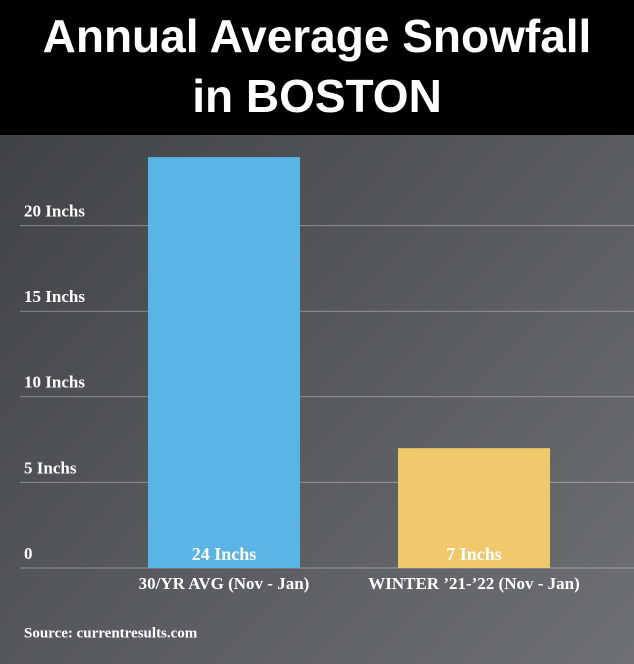 This screenshot has height=664, width=634. Describe the element at coordinates (54, 382) in the screenshot. I see `y-tick-label: 10 Inchs` at that location.